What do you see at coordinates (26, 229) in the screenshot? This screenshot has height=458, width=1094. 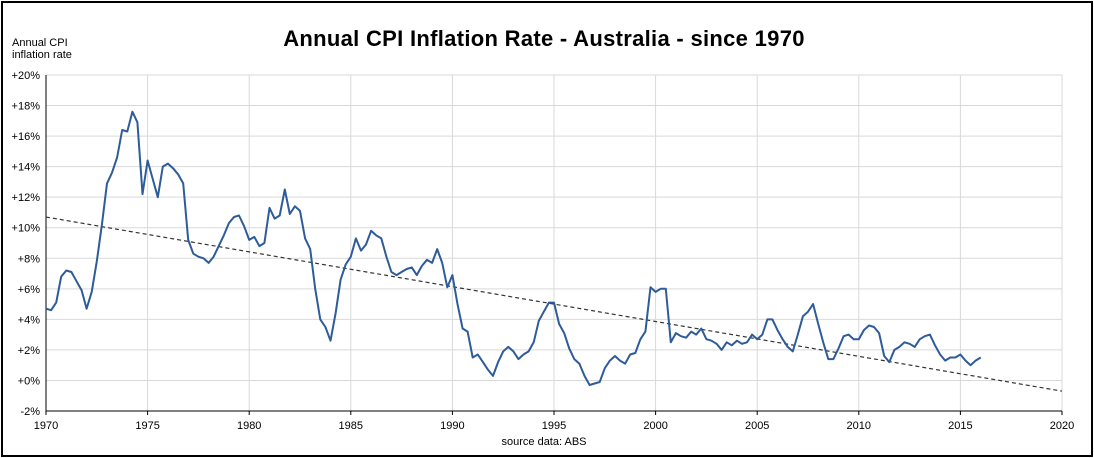 I see `y-tick-label: +10%` at bounding box center [26, 229].